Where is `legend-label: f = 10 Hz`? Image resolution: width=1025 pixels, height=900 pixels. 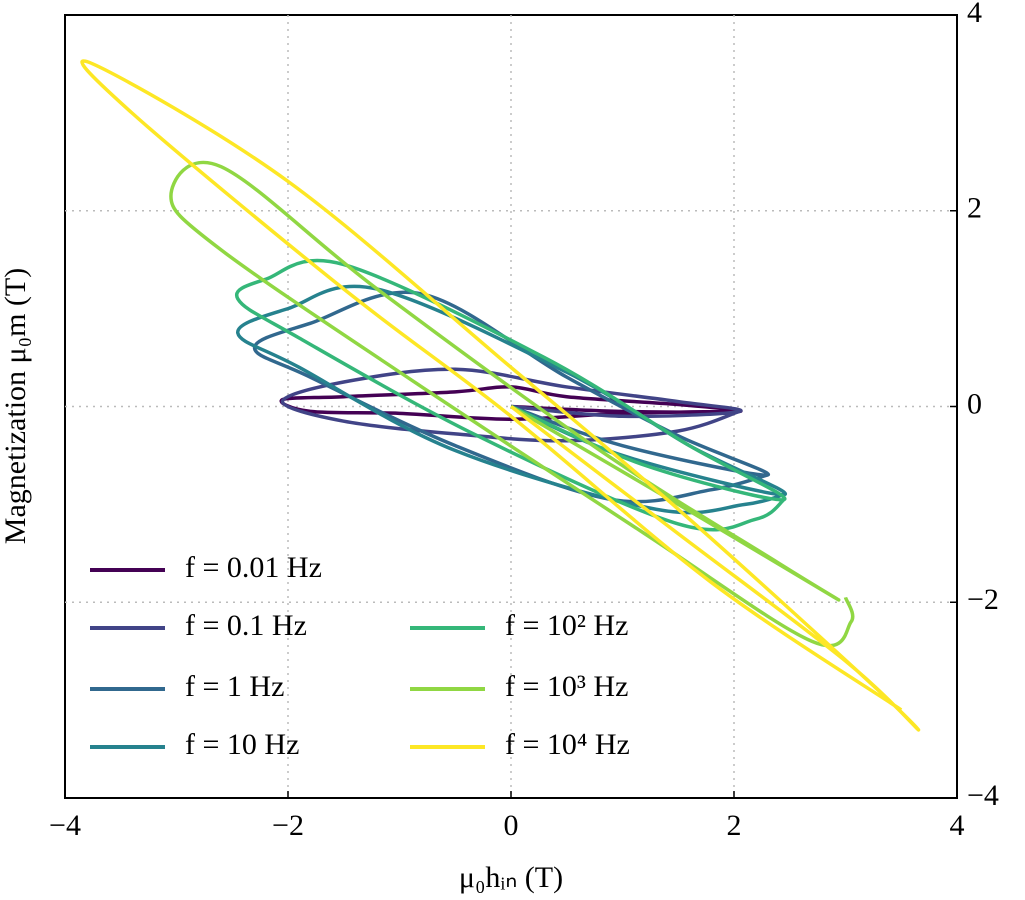 legend-label: f = 10 Hz is located at coordinates (242, 744).